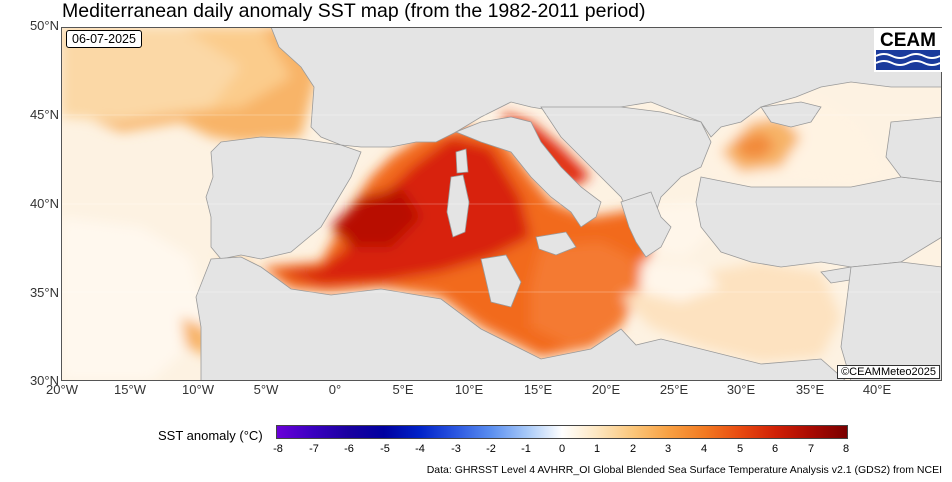 The width and height of the screenshot is (952, 482). I want to click on colorbar-tick: -6, so click(349, 449).